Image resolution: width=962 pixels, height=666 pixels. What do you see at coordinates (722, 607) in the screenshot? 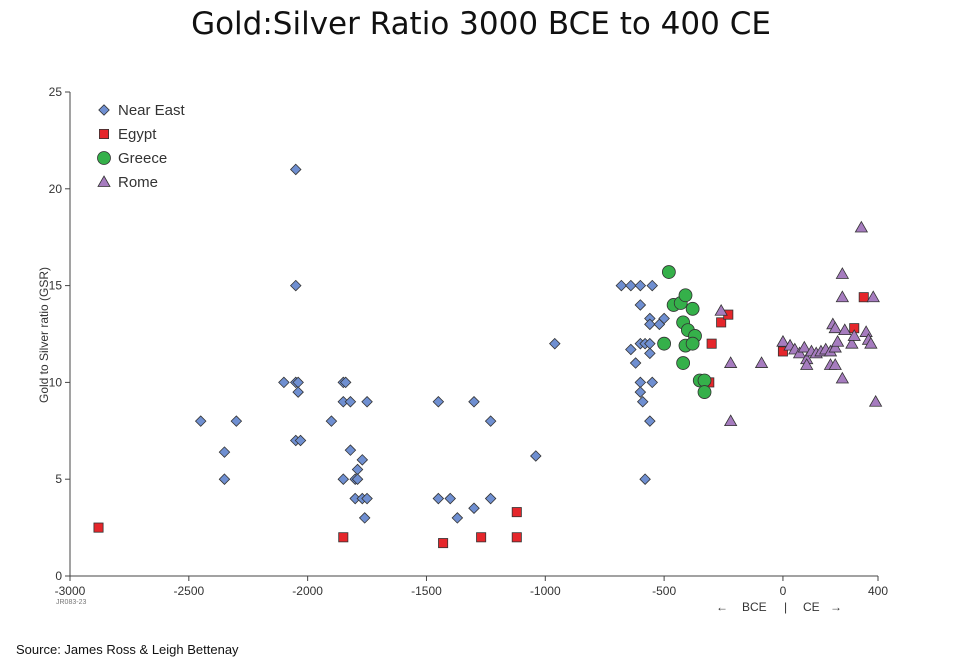
I see `bce-arrow-icon: ←` at bounding box center [722, 607].